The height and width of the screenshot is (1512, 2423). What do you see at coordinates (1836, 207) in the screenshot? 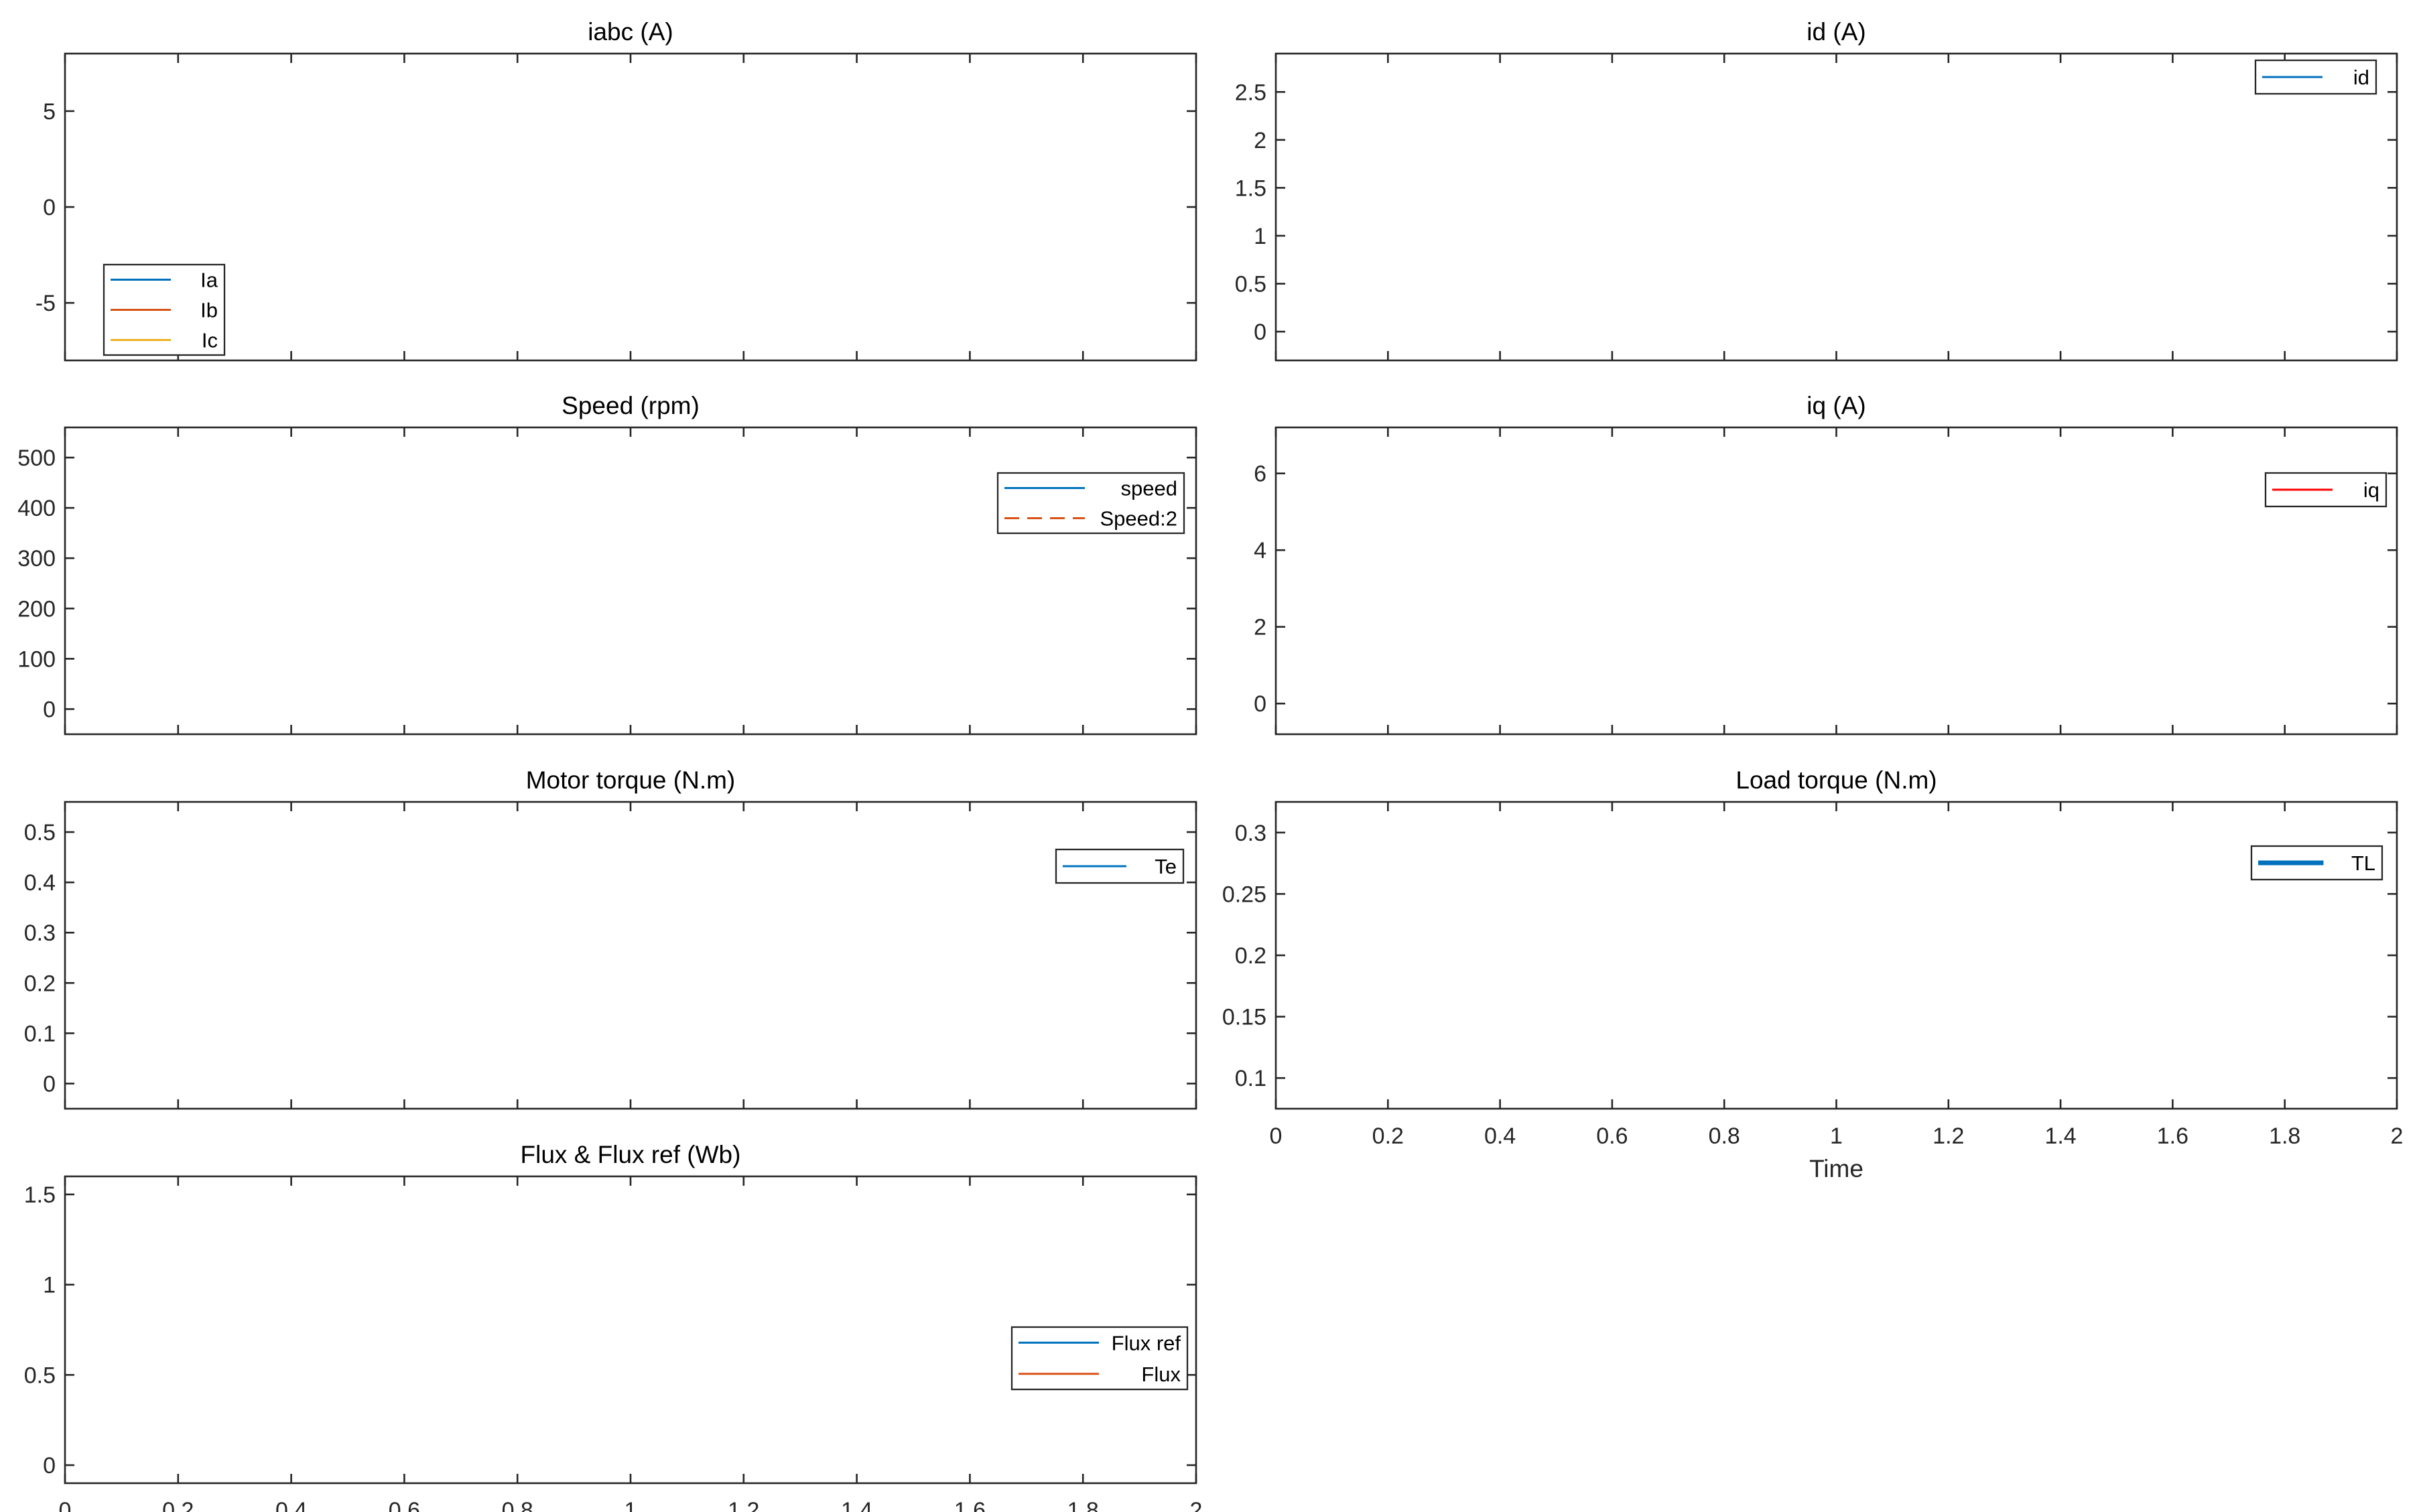
I see `axes-frame-id` at bounding box center [1836, 207].